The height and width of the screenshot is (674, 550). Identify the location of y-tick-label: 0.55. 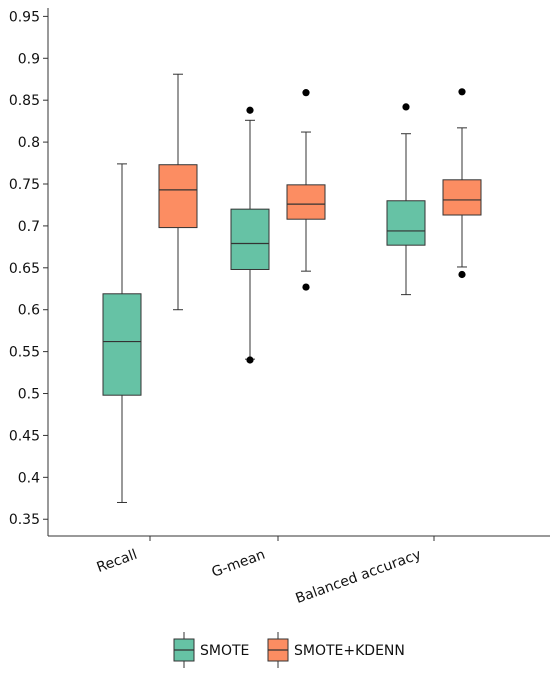
(24, 353).